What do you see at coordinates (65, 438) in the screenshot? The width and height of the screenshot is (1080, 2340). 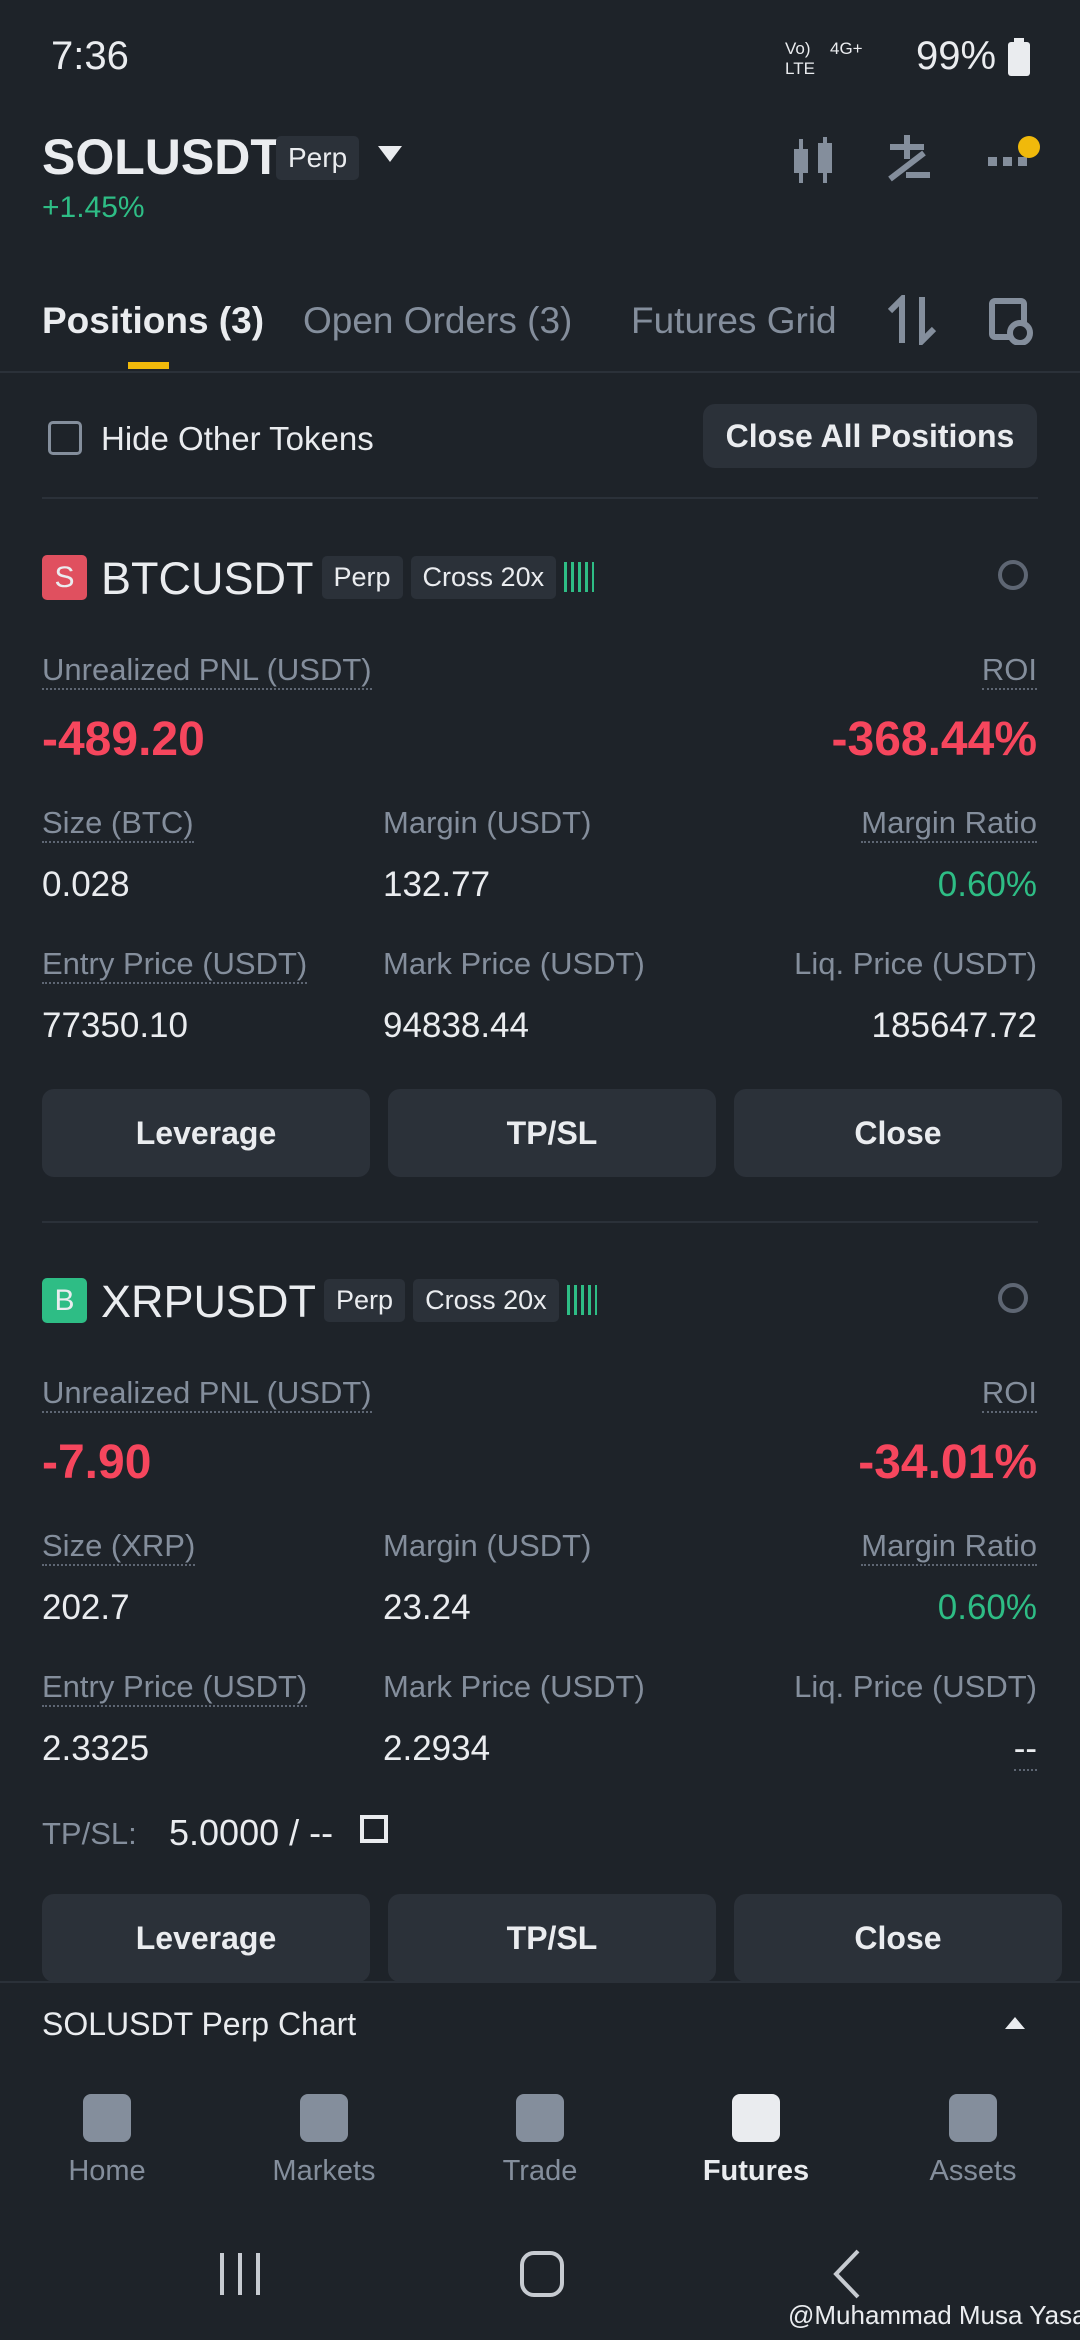 I see `checkbox` at bounding box center [65, 438].